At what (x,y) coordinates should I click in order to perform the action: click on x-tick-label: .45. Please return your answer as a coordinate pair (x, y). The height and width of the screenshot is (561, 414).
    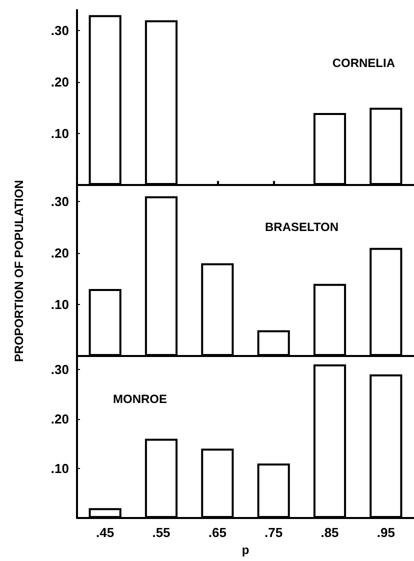
    Looking at the image, I should click on (105, 532).